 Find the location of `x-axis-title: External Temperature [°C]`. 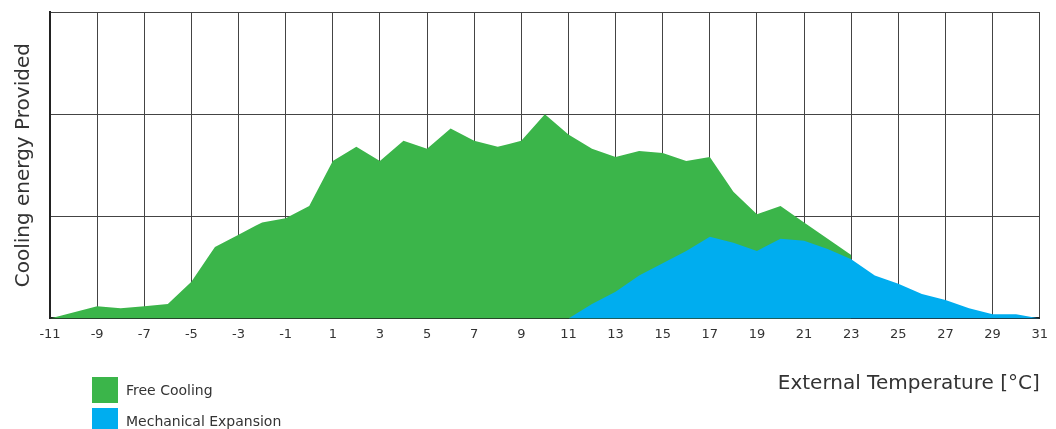

x-axis-title: External Temperature [°C] is located at coordinates (908, 382).